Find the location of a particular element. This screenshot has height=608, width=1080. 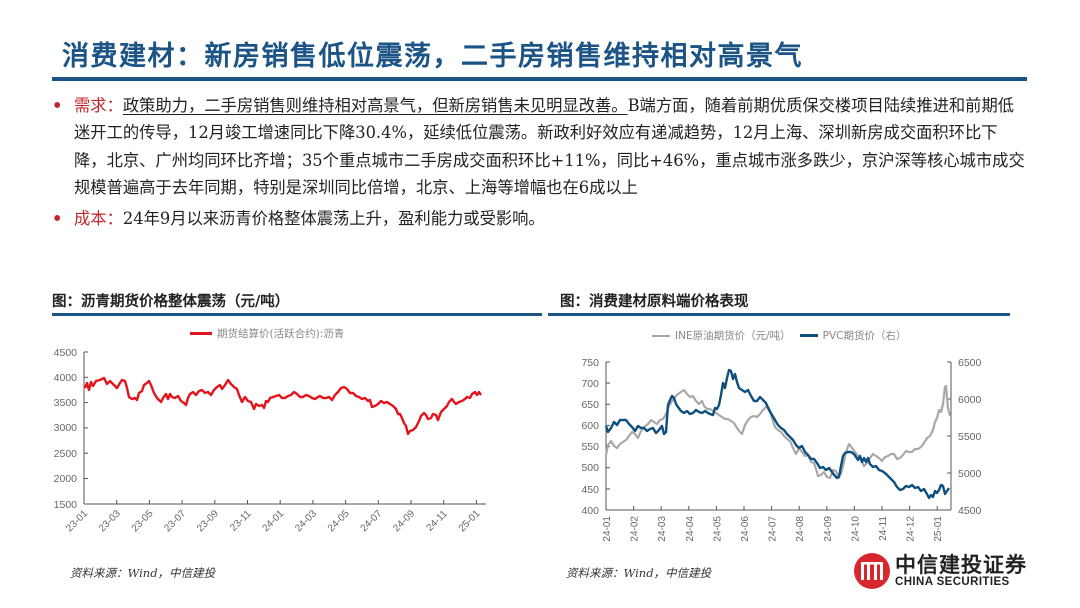

left-ytick: 2000 is located at coordinates (66, 479).